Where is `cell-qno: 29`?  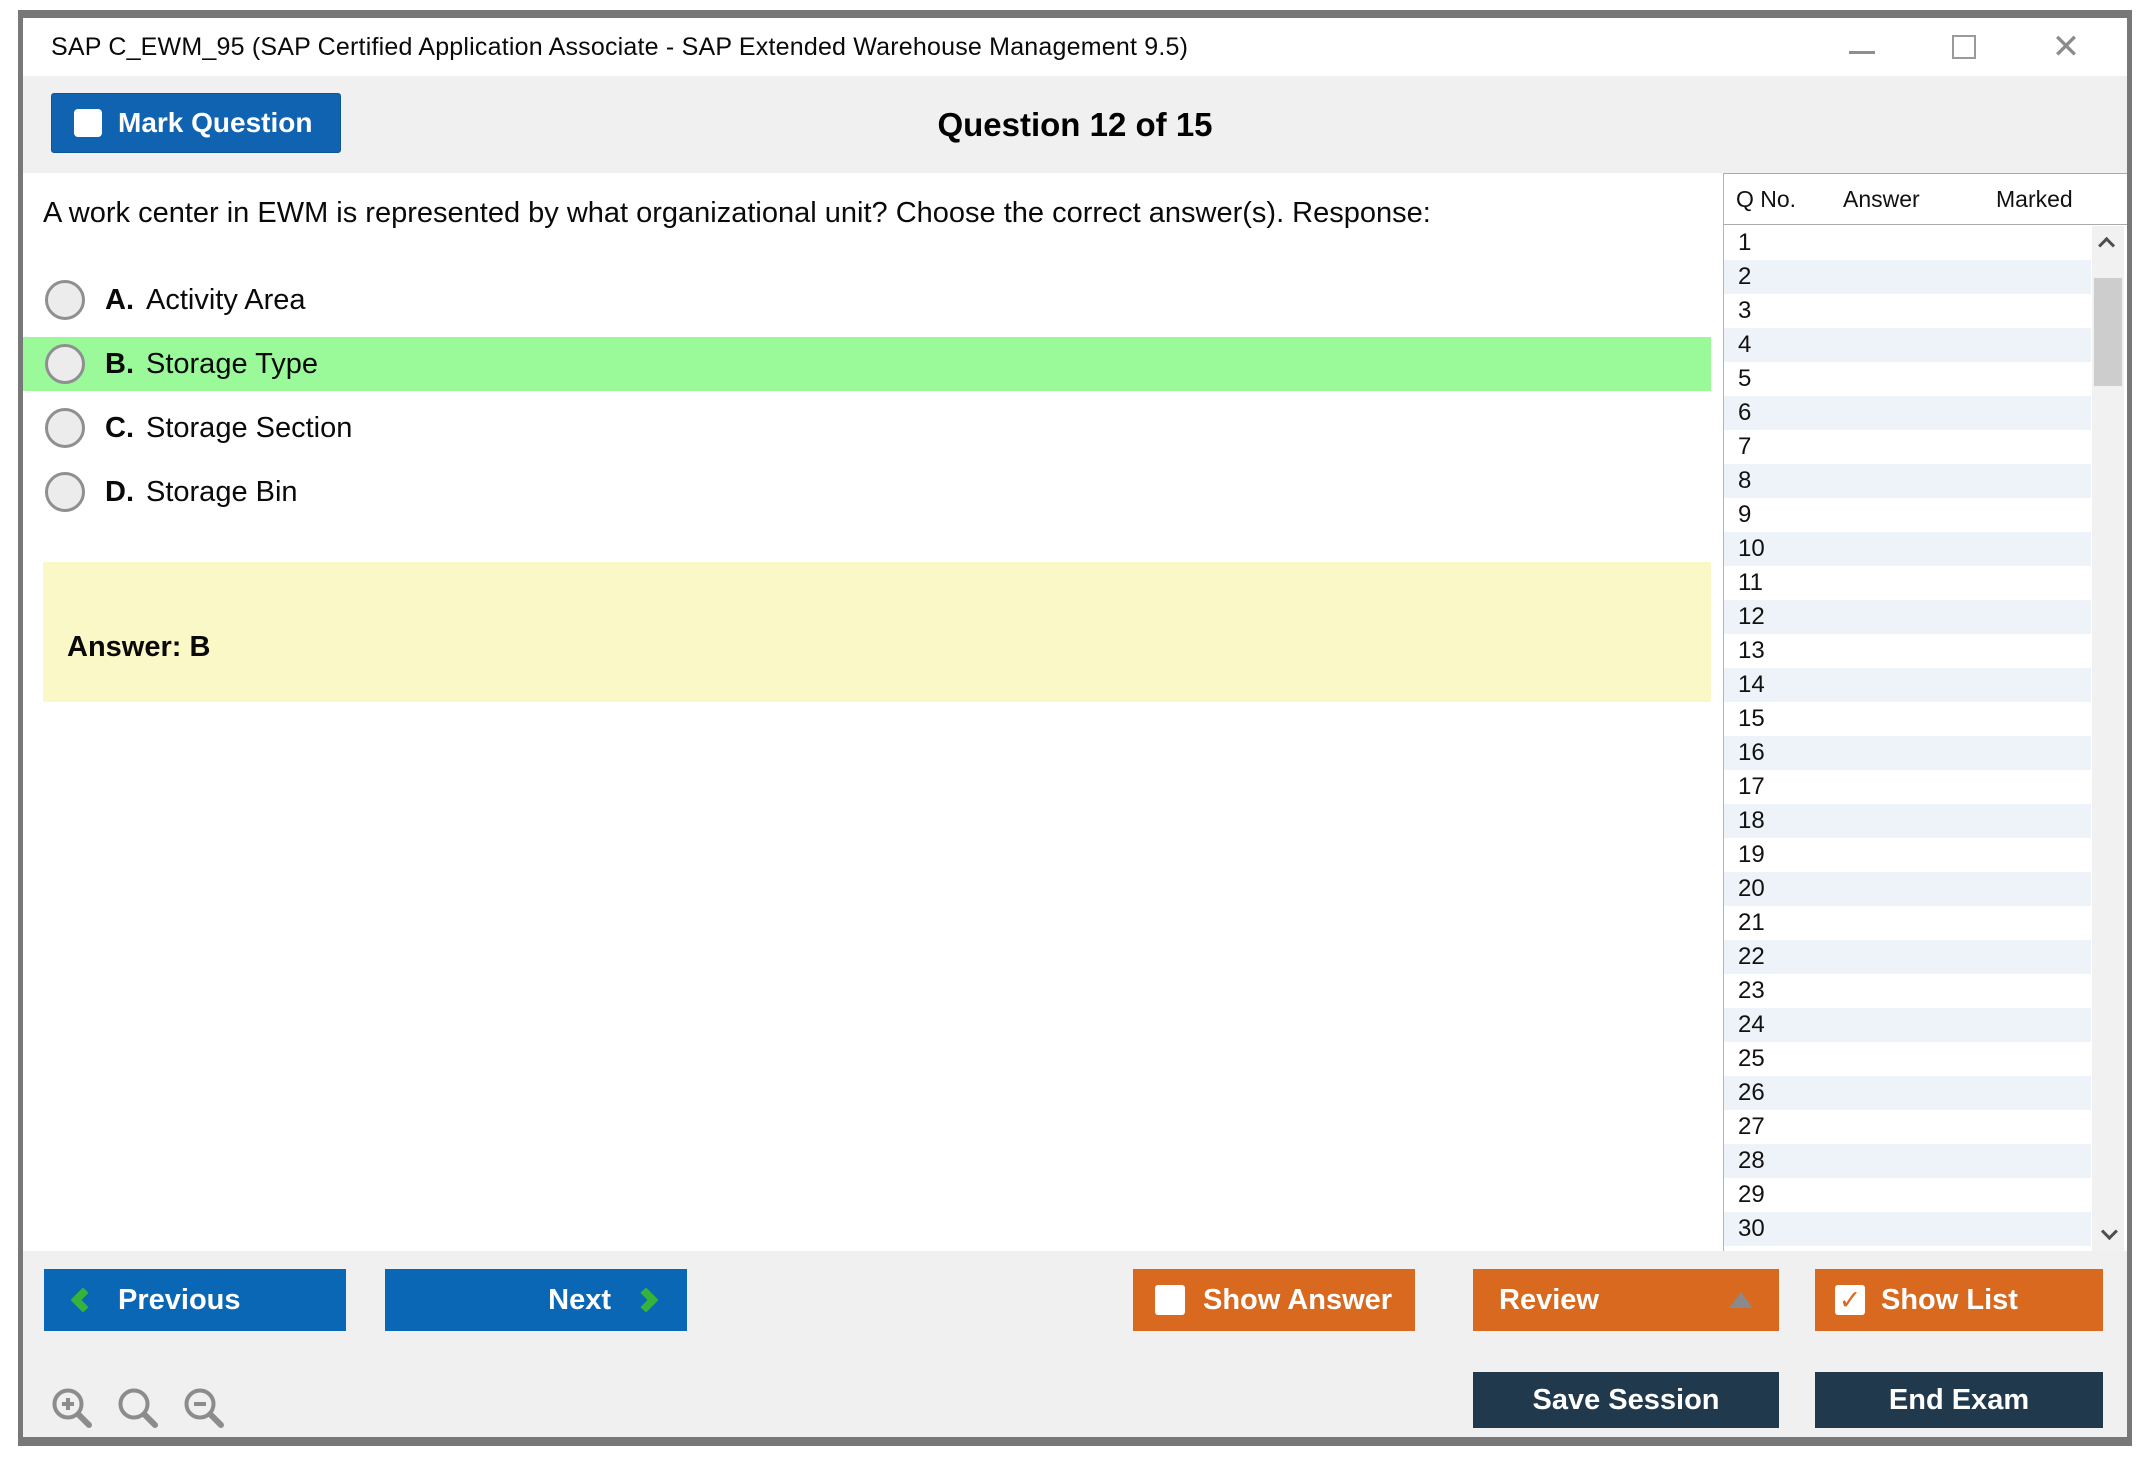 cell-qno: 29 is located at coordinates (1751, 1194).